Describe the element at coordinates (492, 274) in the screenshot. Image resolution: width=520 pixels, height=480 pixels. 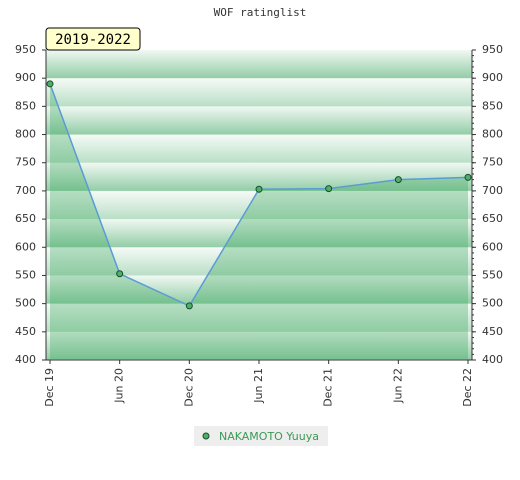
I see `y2-tick-label: 550` at that location.